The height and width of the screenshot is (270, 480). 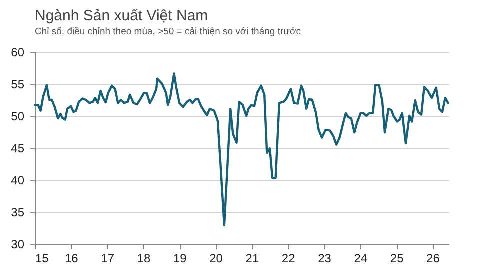 What do you see at coordinates (18, 85) in the screenshot?
I see `y-tick-label: 55` at bounding box center [18, 85].